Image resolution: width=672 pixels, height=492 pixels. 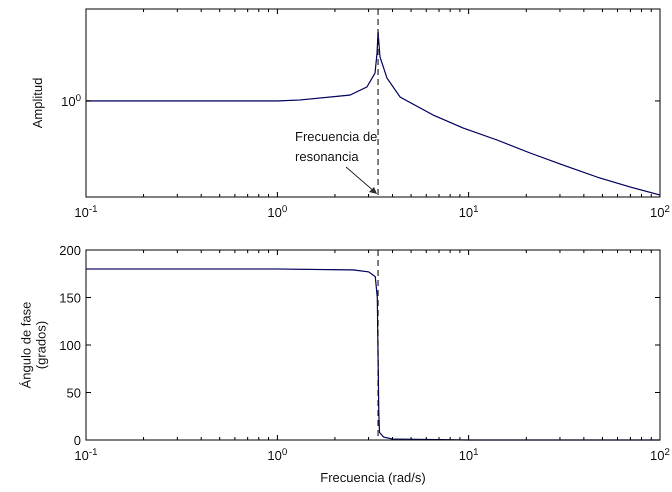 What do you see at coordinates (70, 250) in the screenshot?
I see `y-tick-label: 200` at bounding box center [70, 250].